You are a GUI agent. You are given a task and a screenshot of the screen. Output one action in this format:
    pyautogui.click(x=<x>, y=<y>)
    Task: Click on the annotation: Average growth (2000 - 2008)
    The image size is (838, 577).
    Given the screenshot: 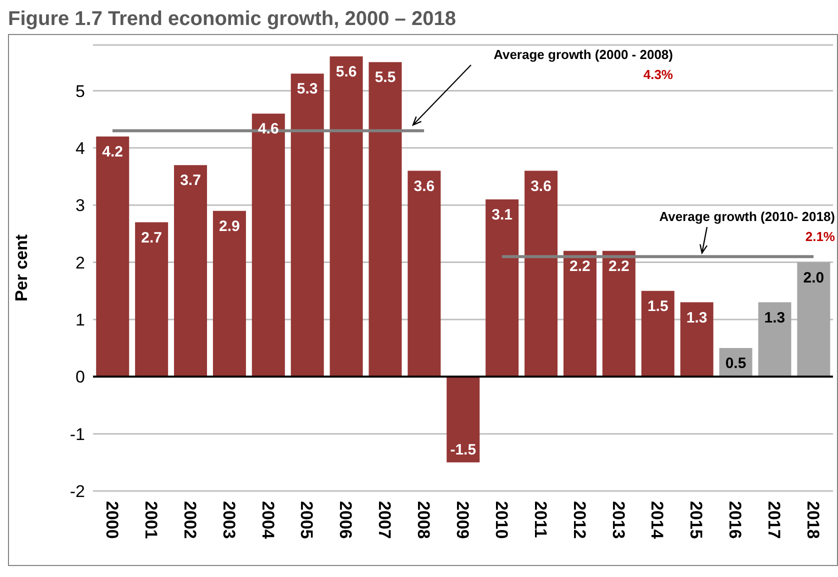 What is the action you would take?
    pyautogui.click(x=583, y=54)
    